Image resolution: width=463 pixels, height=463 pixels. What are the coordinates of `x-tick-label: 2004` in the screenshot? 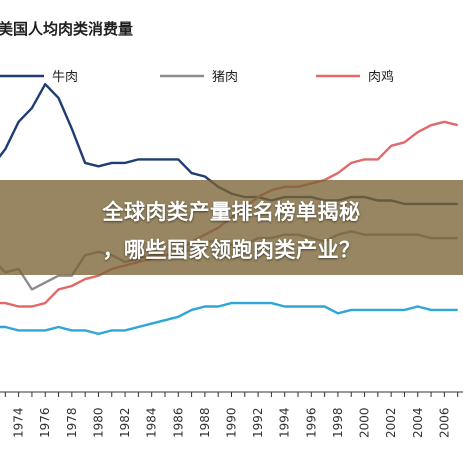 It's located at (418, 422).